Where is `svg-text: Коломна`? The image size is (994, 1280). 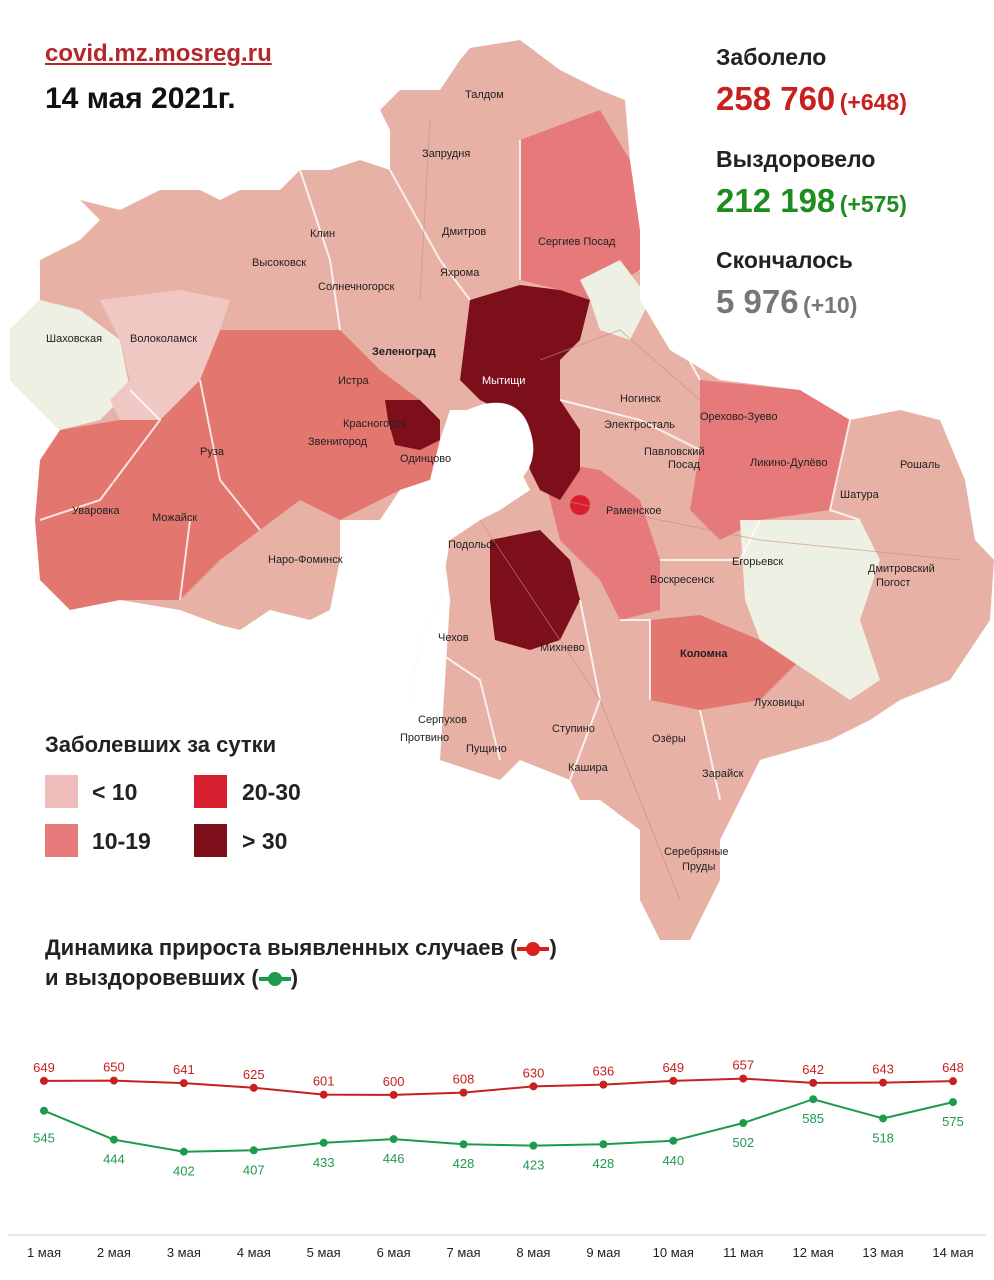 svg-text: Коломна is located at coordinates (704, 654).